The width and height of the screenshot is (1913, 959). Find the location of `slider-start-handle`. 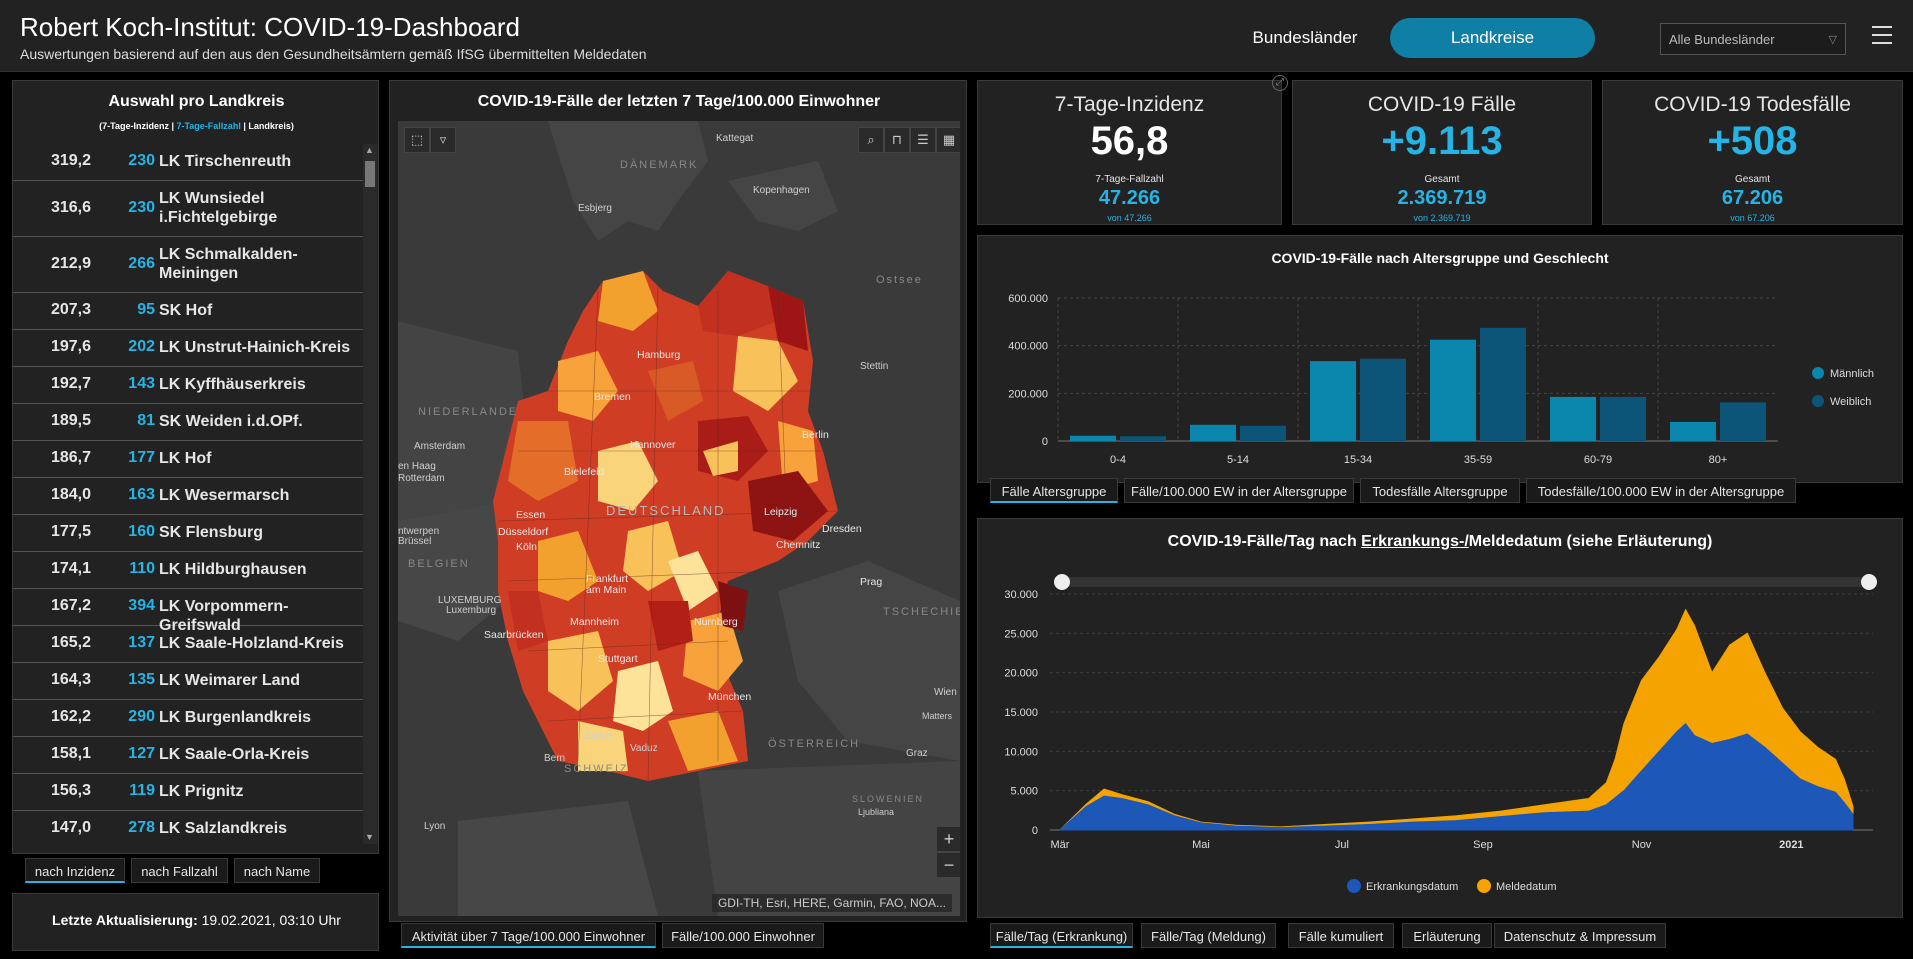

slider-start-handle is located at coordinates (1062, 582).